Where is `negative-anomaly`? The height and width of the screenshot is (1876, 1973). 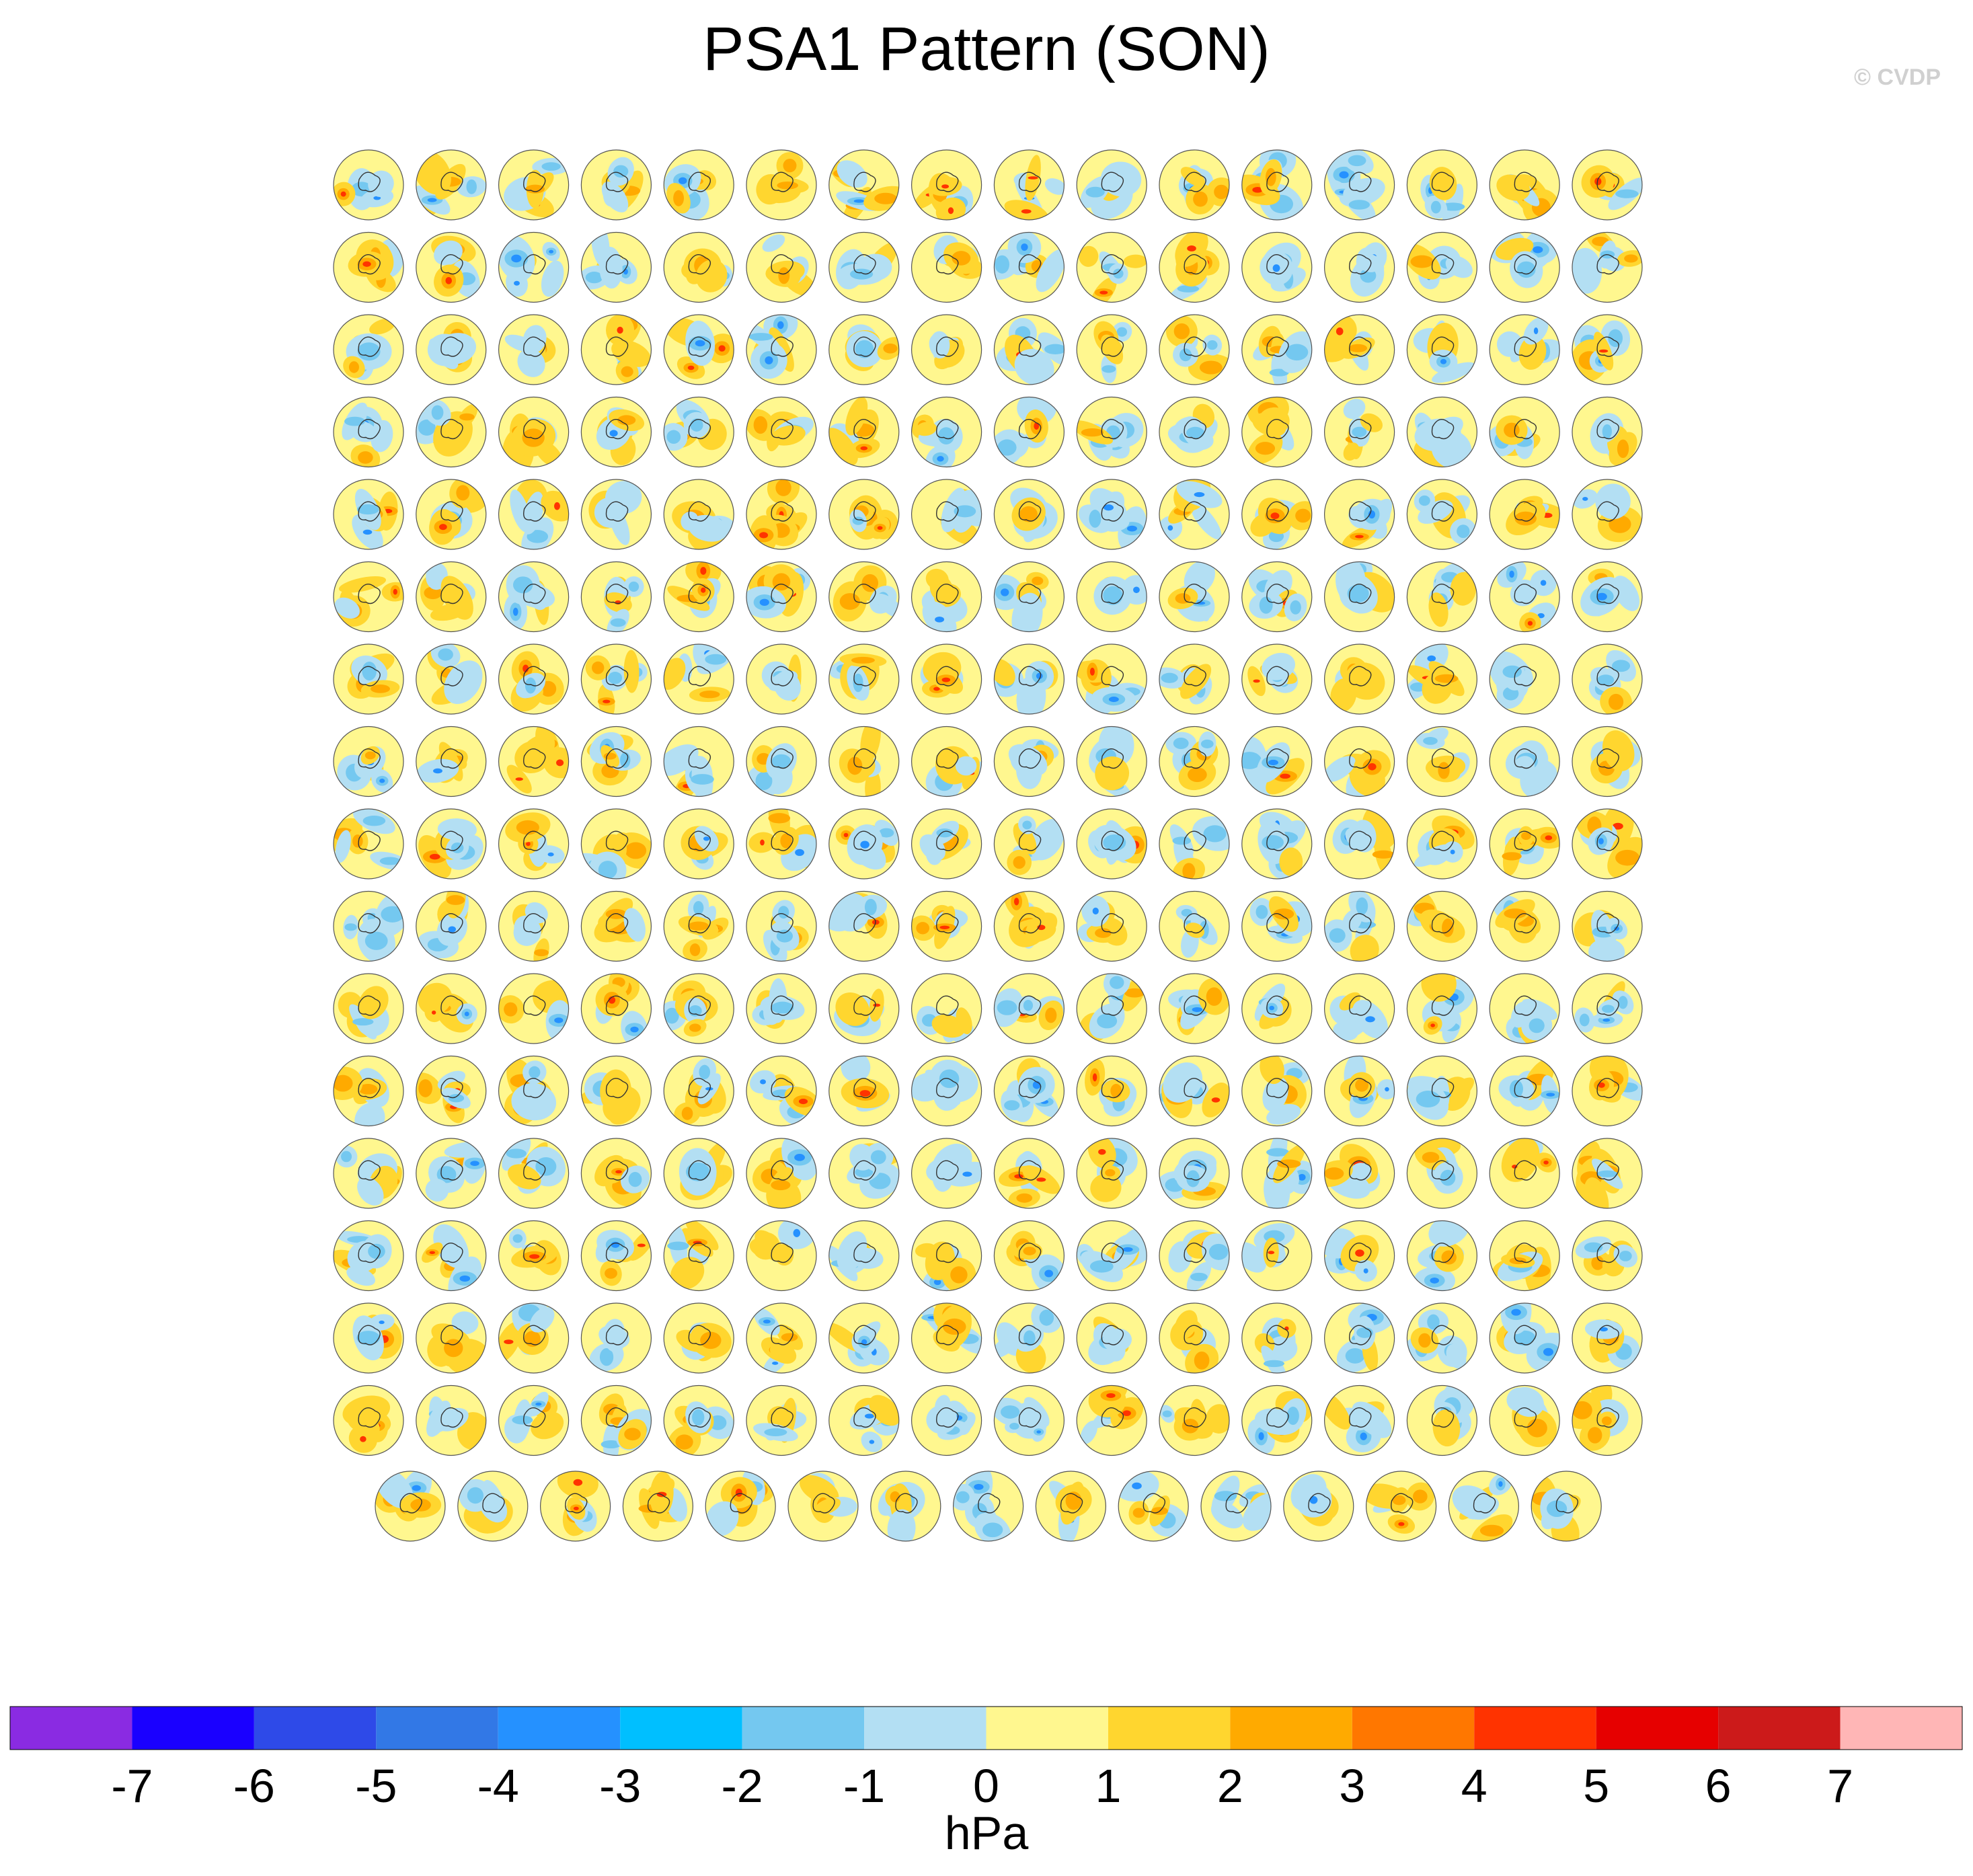
negative-anomaly is located at coordinates (773, 243).